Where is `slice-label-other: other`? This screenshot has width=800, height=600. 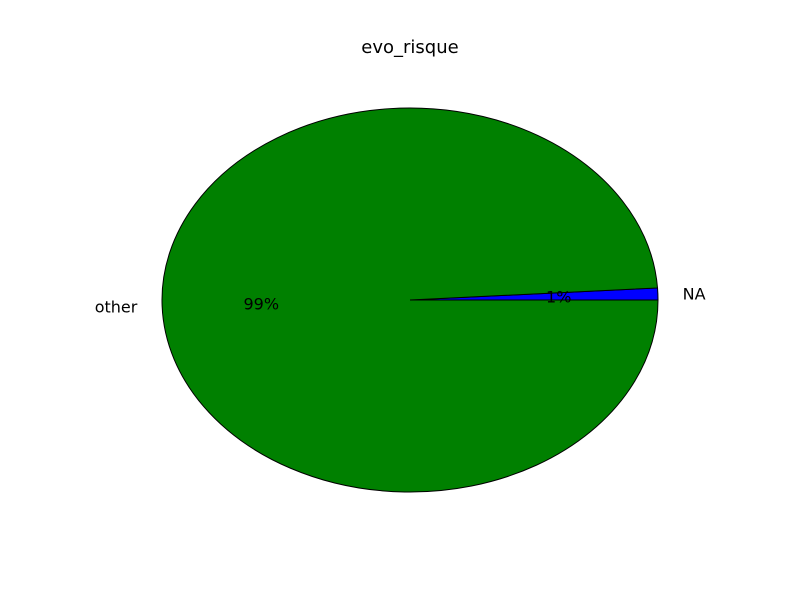
slice-label-other: other is located at coordinates (116, 307).